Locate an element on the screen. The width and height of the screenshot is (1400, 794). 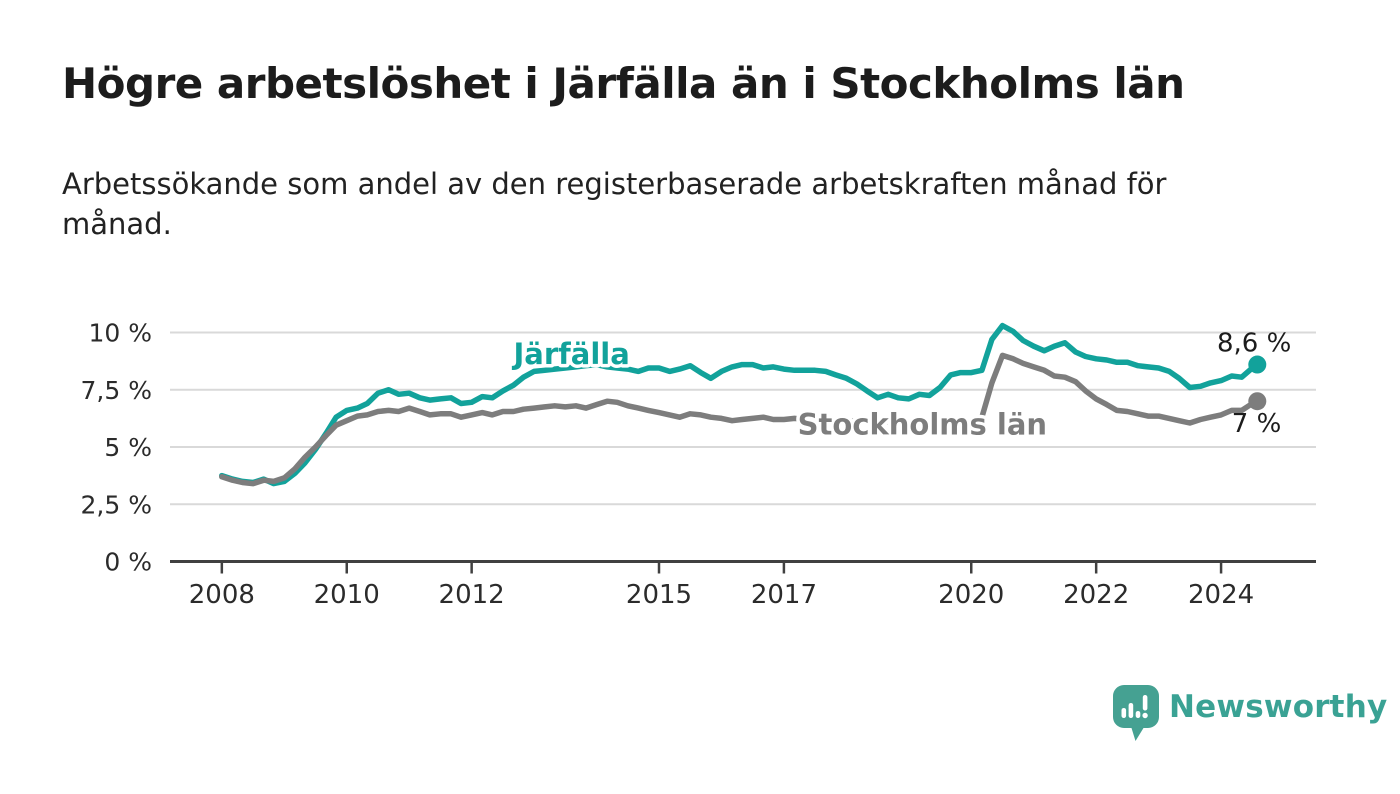
x-axis-tick-label: 2022 is located at coordinates (1096, 595).